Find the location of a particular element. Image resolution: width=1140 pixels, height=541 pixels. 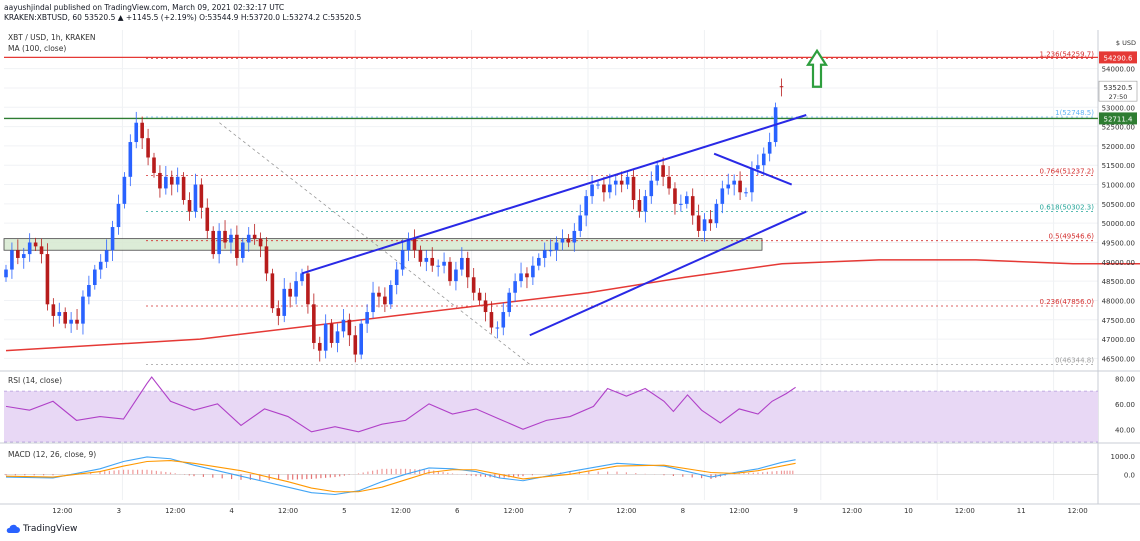

brand-label: TradingView is located at coordinates (50, 529).